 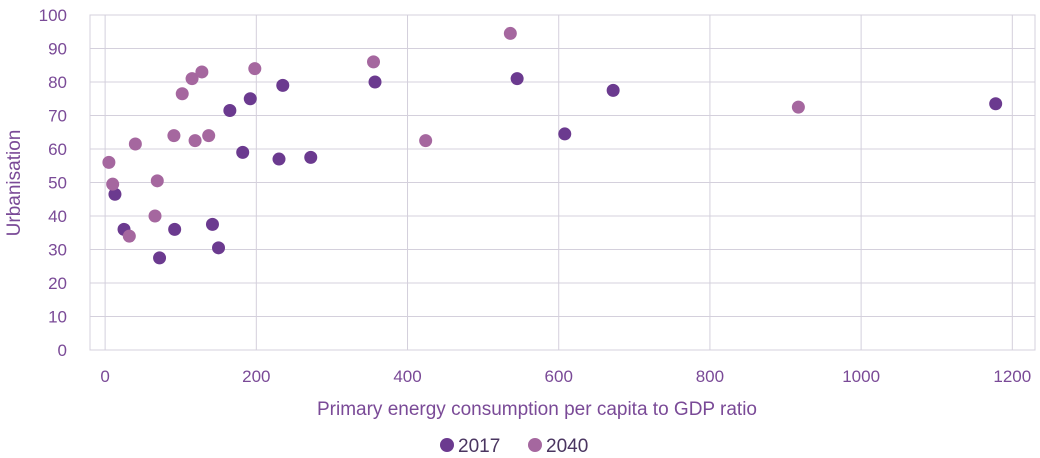 I want to click on legend: 2017 2040, so click(x=514, y=446).